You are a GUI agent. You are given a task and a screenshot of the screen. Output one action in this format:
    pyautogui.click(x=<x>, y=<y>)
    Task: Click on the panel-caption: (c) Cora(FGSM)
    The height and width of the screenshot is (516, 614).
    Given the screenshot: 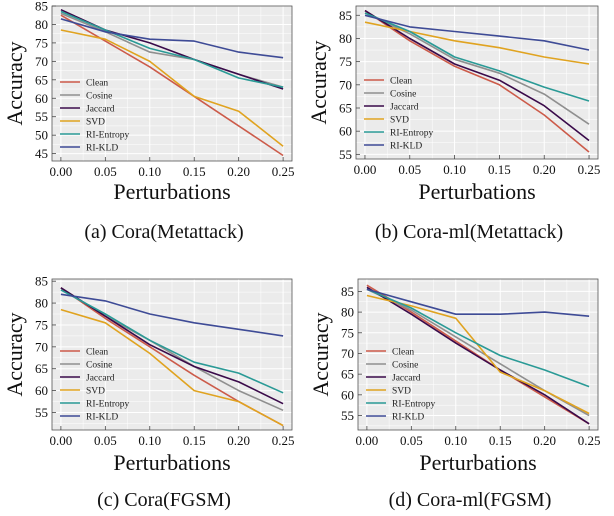 What is the action you would take?
    pyautogui.click(x=164, y=500)
    